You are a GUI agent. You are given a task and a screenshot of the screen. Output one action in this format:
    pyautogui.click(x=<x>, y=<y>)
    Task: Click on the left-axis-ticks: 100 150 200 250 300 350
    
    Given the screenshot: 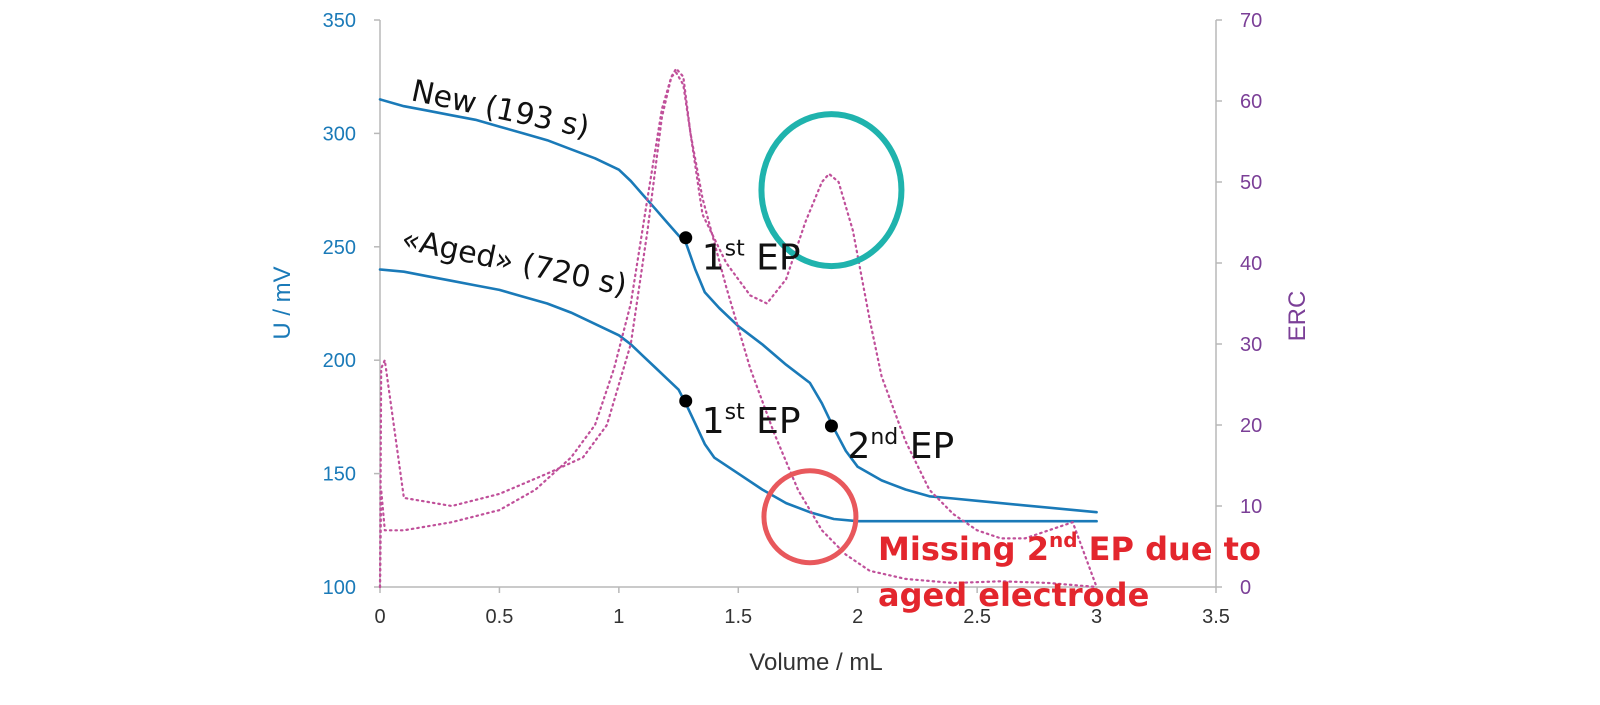 What is the action you would take?
    pyautogui.click(x=351, y=304)
    